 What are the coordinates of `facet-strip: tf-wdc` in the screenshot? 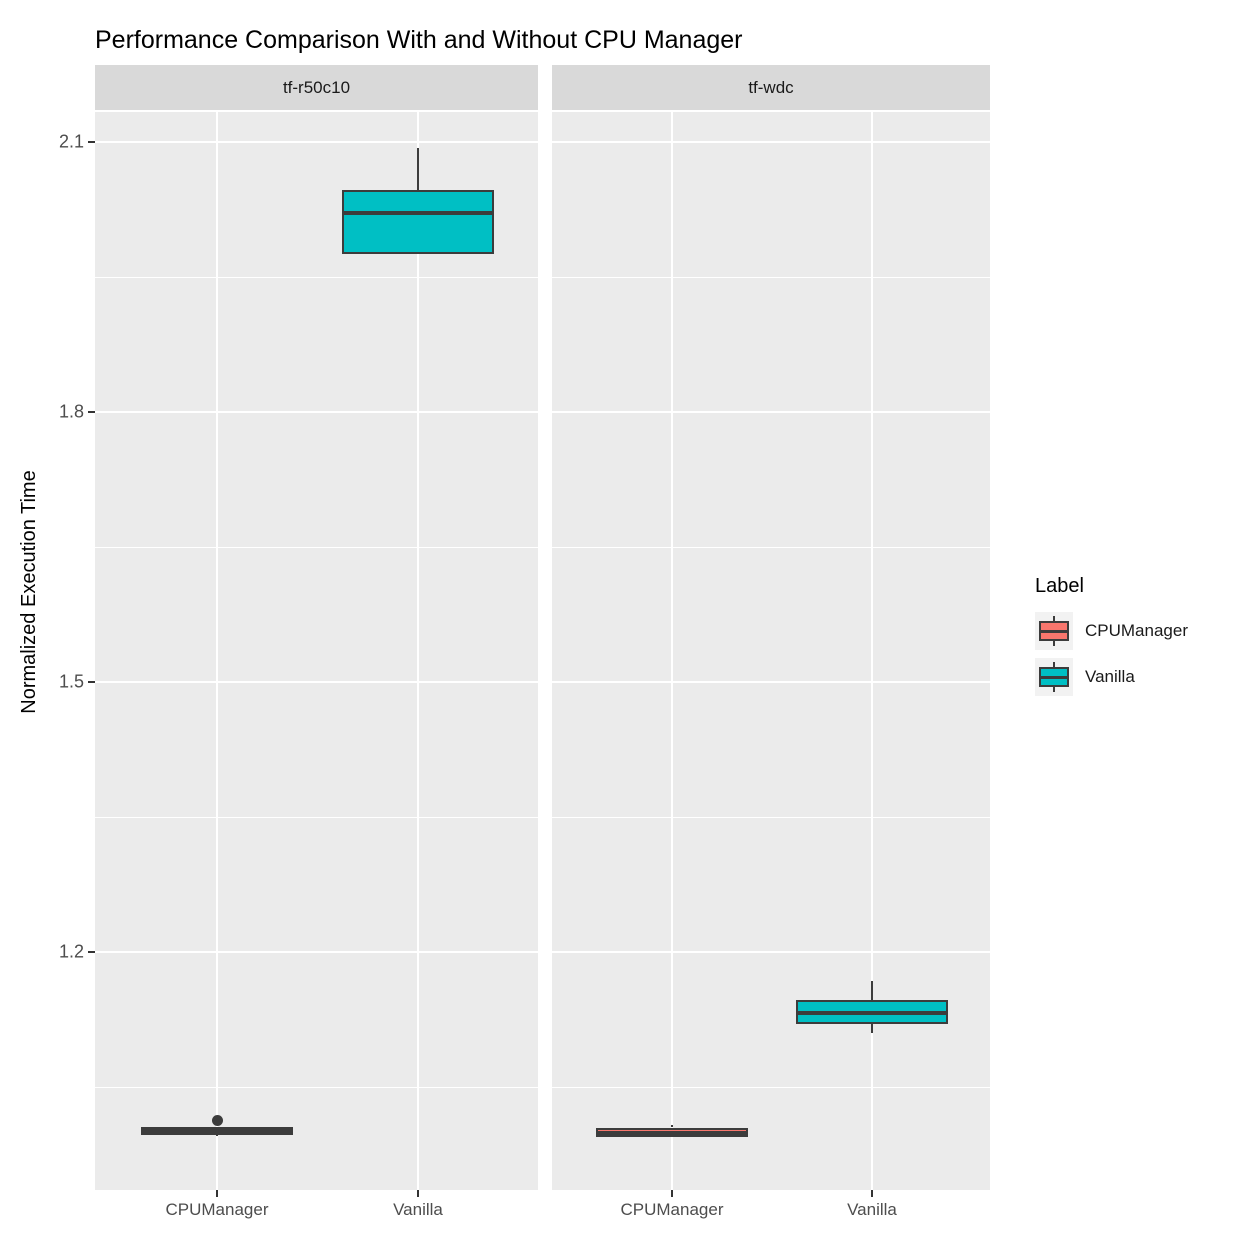 It's located at (771, 87).